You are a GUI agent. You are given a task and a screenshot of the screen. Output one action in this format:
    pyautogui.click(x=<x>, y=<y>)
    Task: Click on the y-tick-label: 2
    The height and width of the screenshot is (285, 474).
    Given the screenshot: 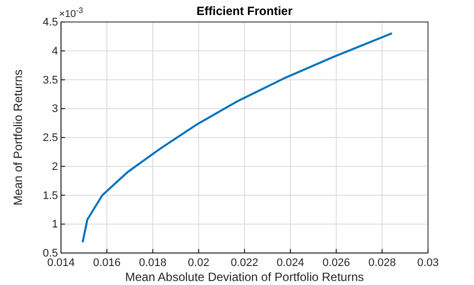 What is the action you would take?
    pyautogui.click(x=55, y=166)
    